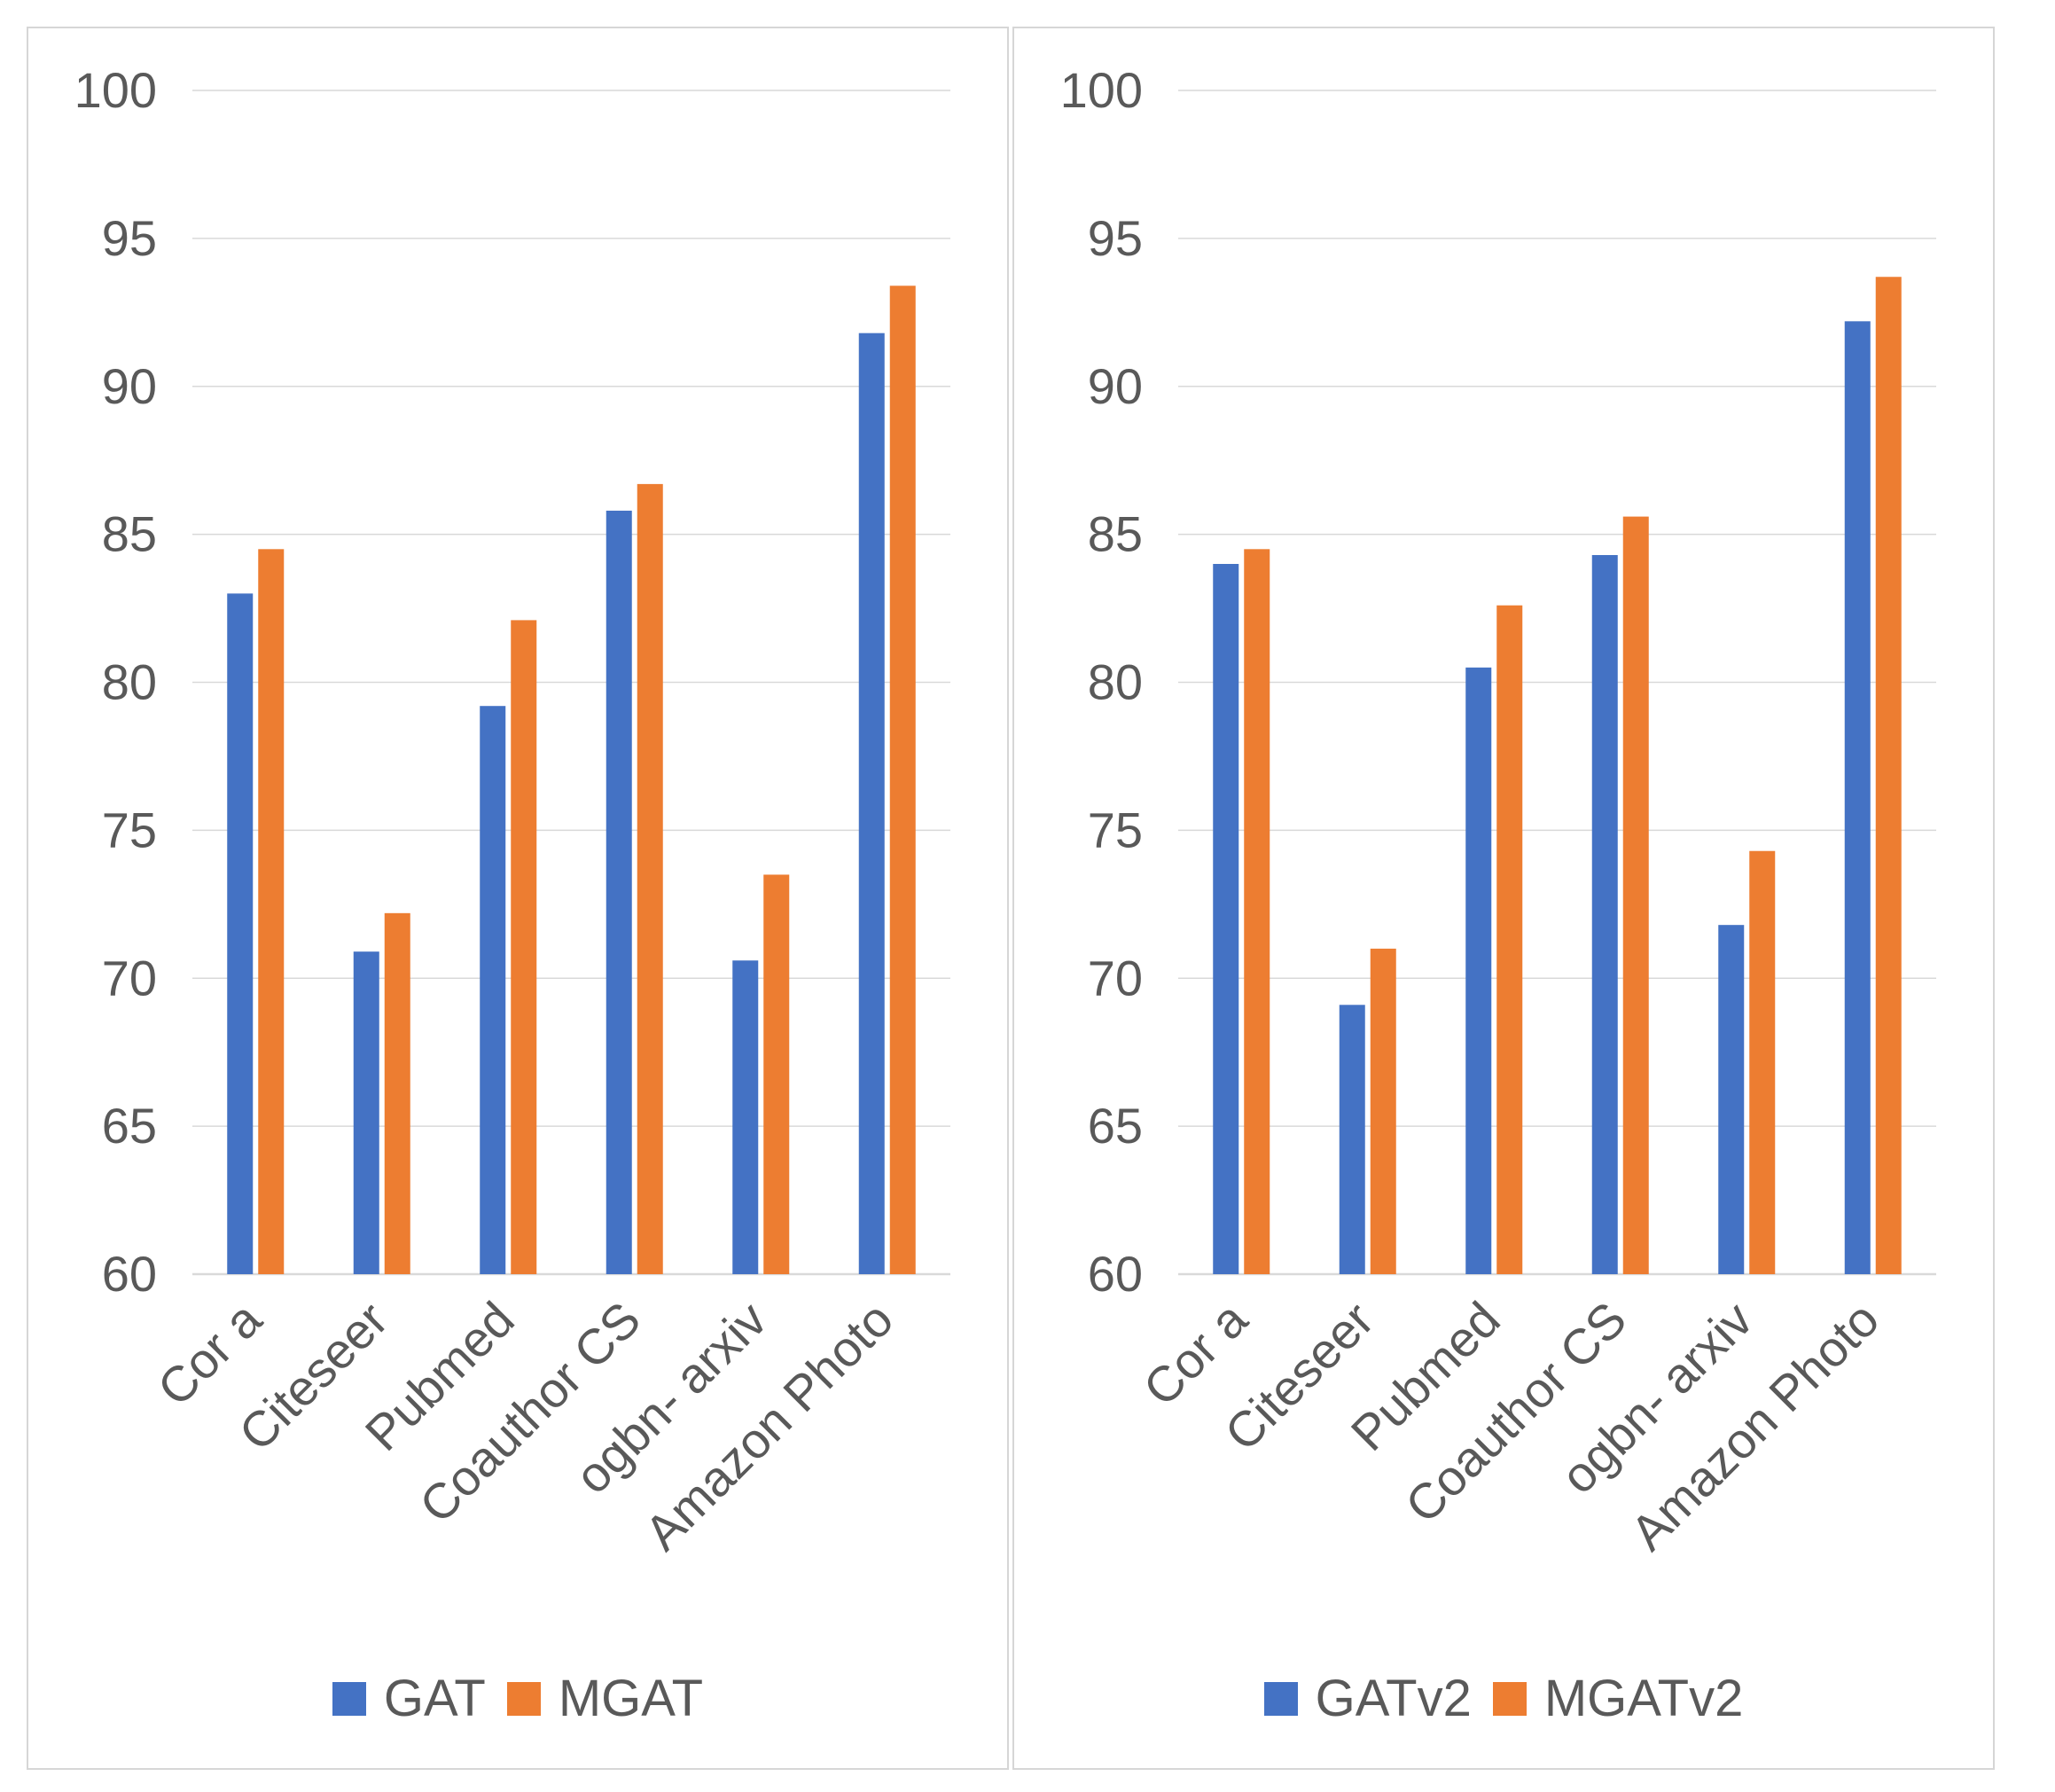  I want to click on legend-swatch-gatv2, so click(1280, 1698).